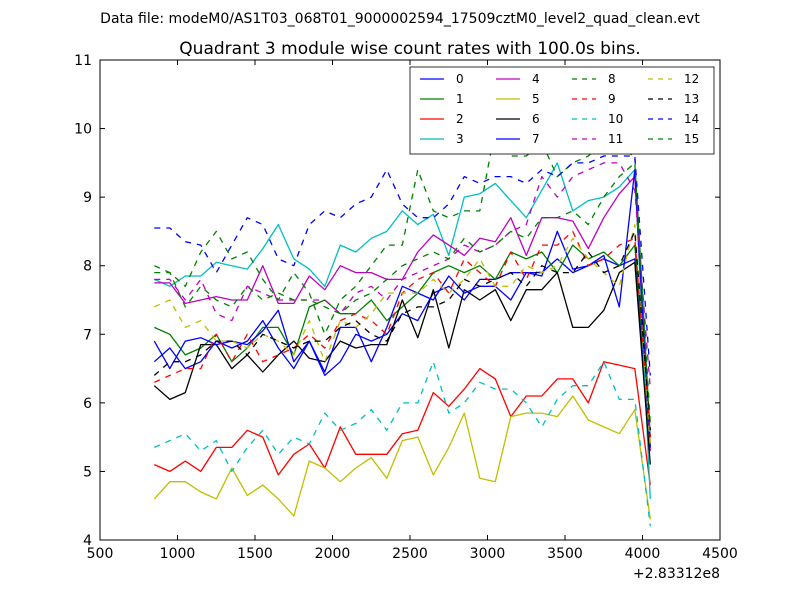 This screenshot has height=600, width=800. I want to click on y-tick-label: 10, so click(83, 130).